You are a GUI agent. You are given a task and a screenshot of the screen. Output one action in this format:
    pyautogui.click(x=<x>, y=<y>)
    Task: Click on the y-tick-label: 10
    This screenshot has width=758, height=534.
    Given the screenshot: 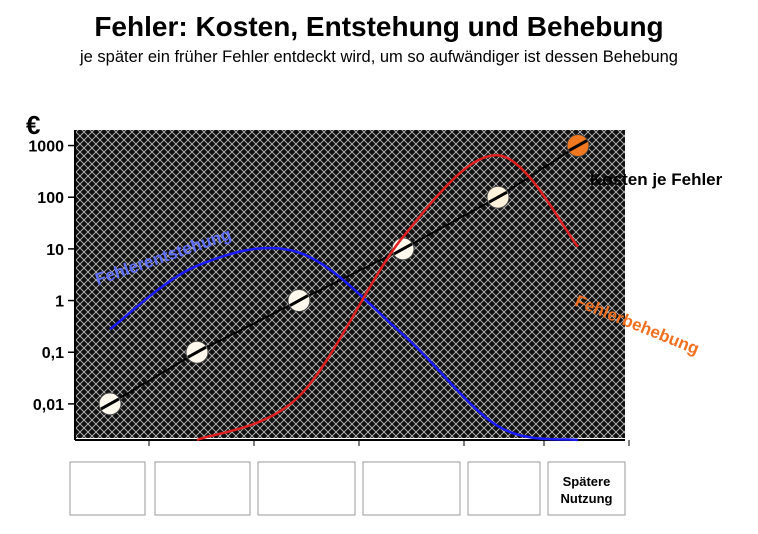 What is the action you would take?
    pyautogui.click(x=55, y=250)
    